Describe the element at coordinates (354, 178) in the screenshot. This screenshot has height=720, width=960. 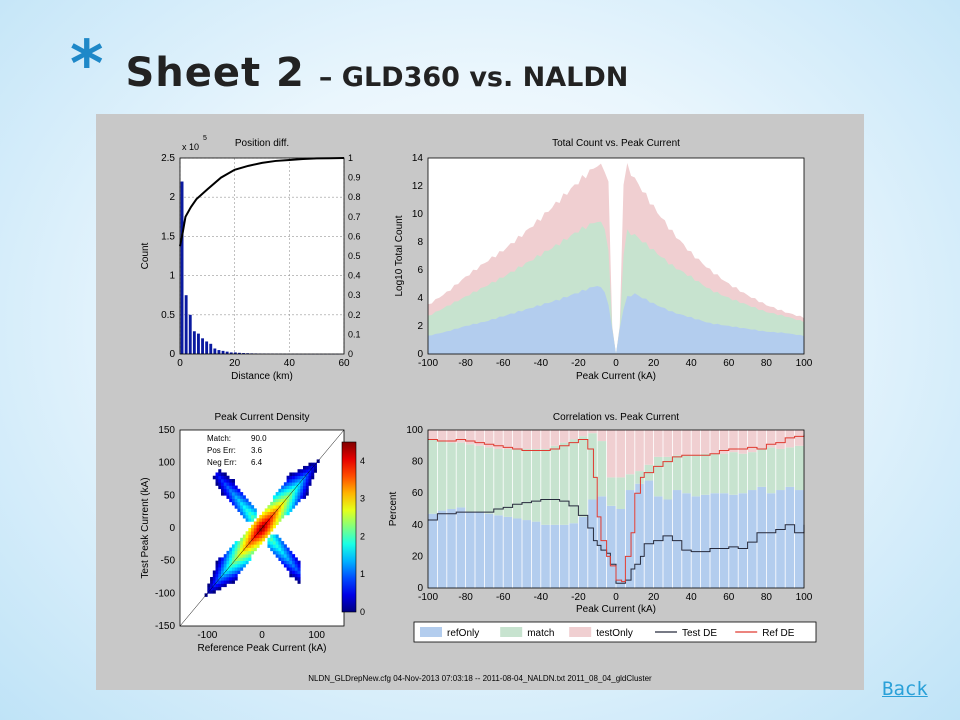
I see `position-diff-y2tick-label: 0.9` at that location.